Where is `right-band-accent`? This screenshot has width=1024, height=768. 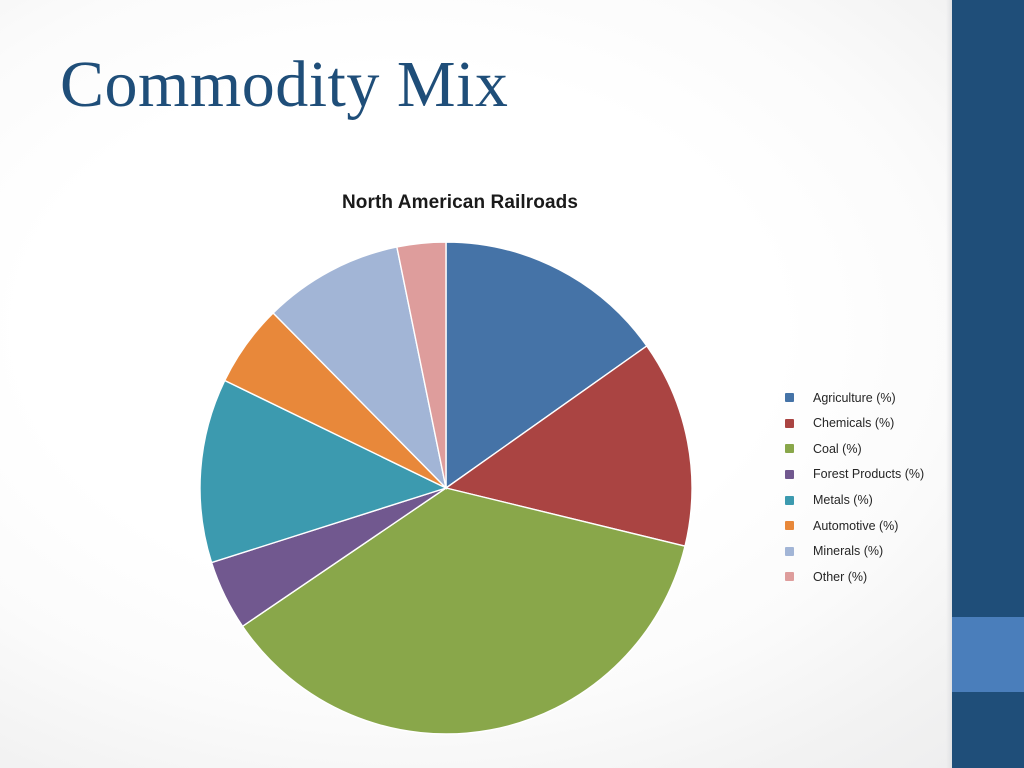 right-band-accent is located at coordinates (988, 654).